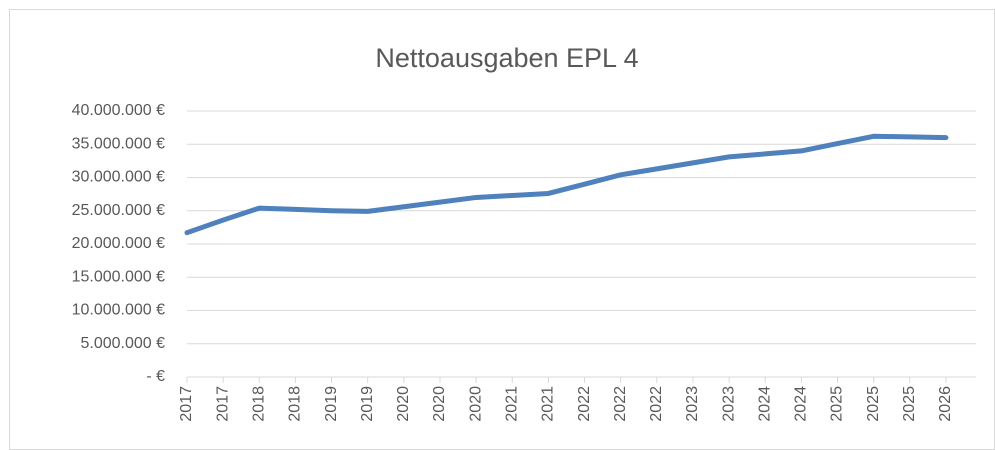 This screenshot has height=450, width=995. What do you see at coordinates (119, 143) in the screenshot?
I see `y-tick-label: 35.000.000 €` at bounding box center [119, 143].